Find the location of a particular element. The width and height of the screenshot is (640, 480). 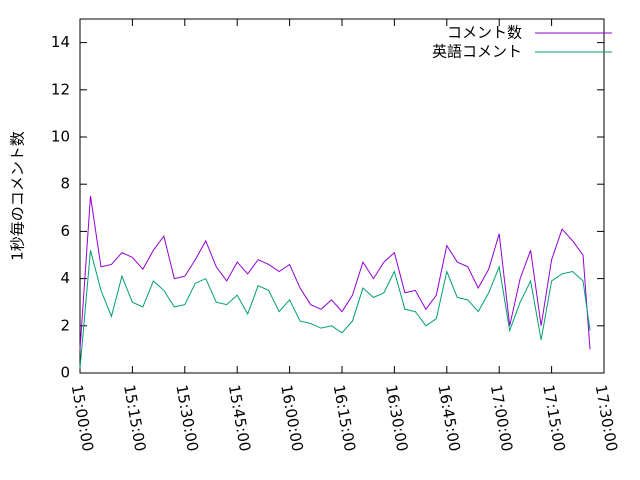

x-tick-label: 16:00:00 is located at coordinates (291, 417).